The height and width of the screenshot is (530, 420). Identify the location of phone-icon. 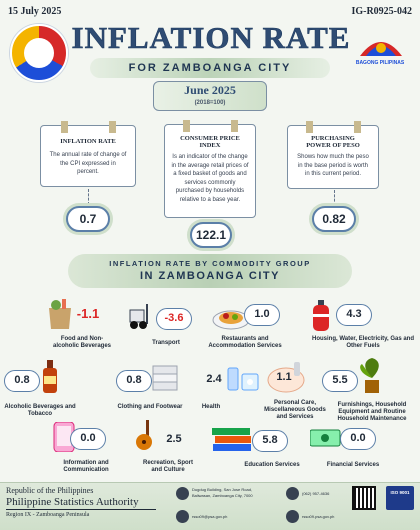
(292, 493).